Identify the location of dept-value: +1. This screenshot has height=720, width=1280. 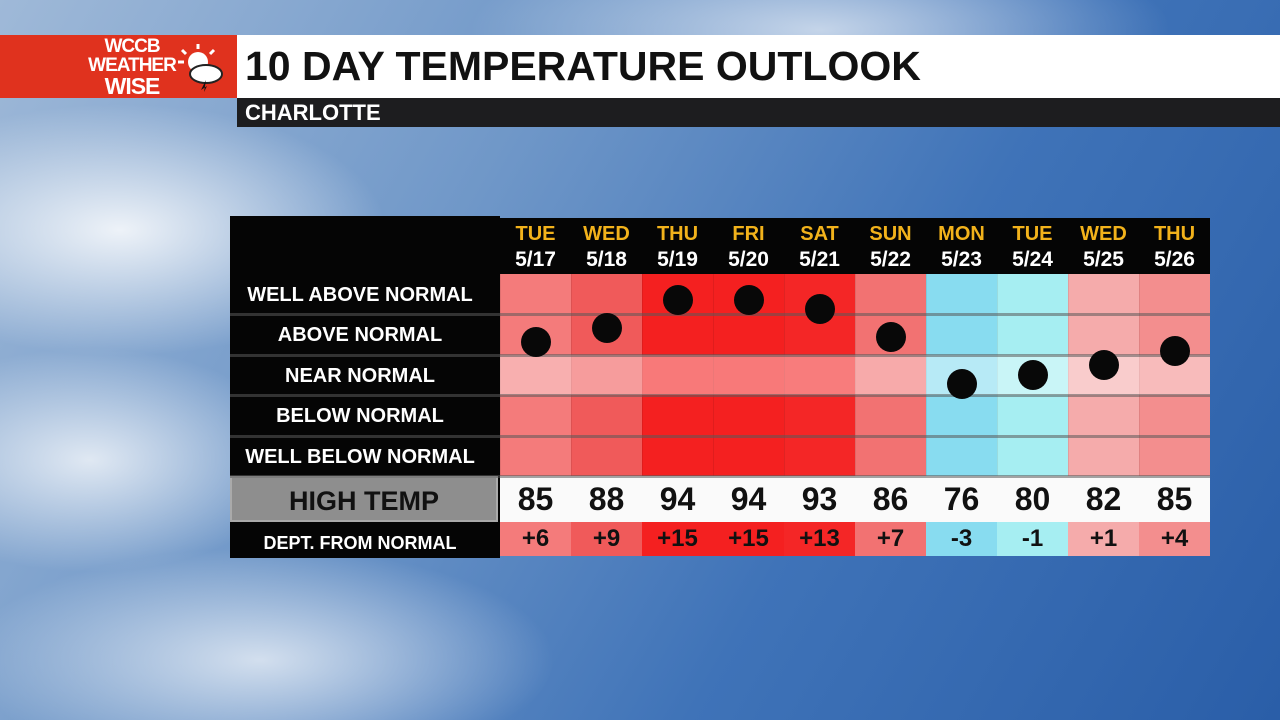
(1103, 539).